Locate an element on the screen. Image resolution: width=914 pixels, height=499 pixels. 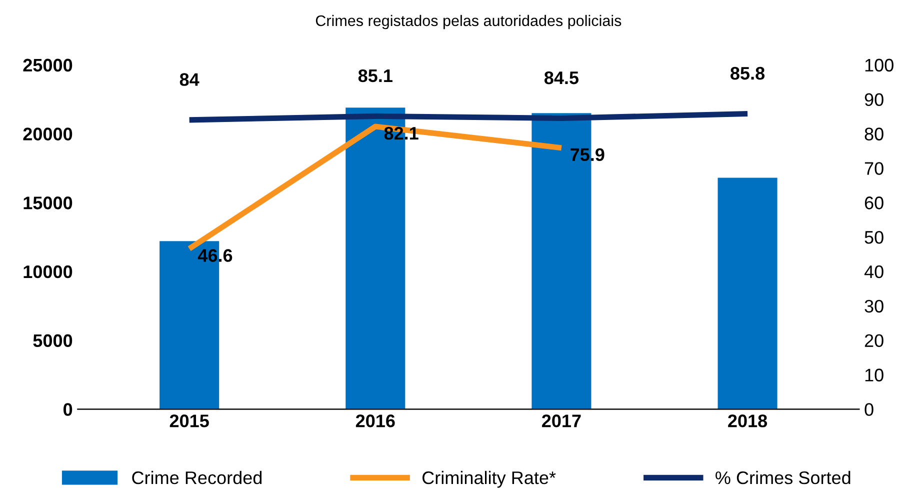
legend-label: Crime Recorded is located at coordinates (197, 477).